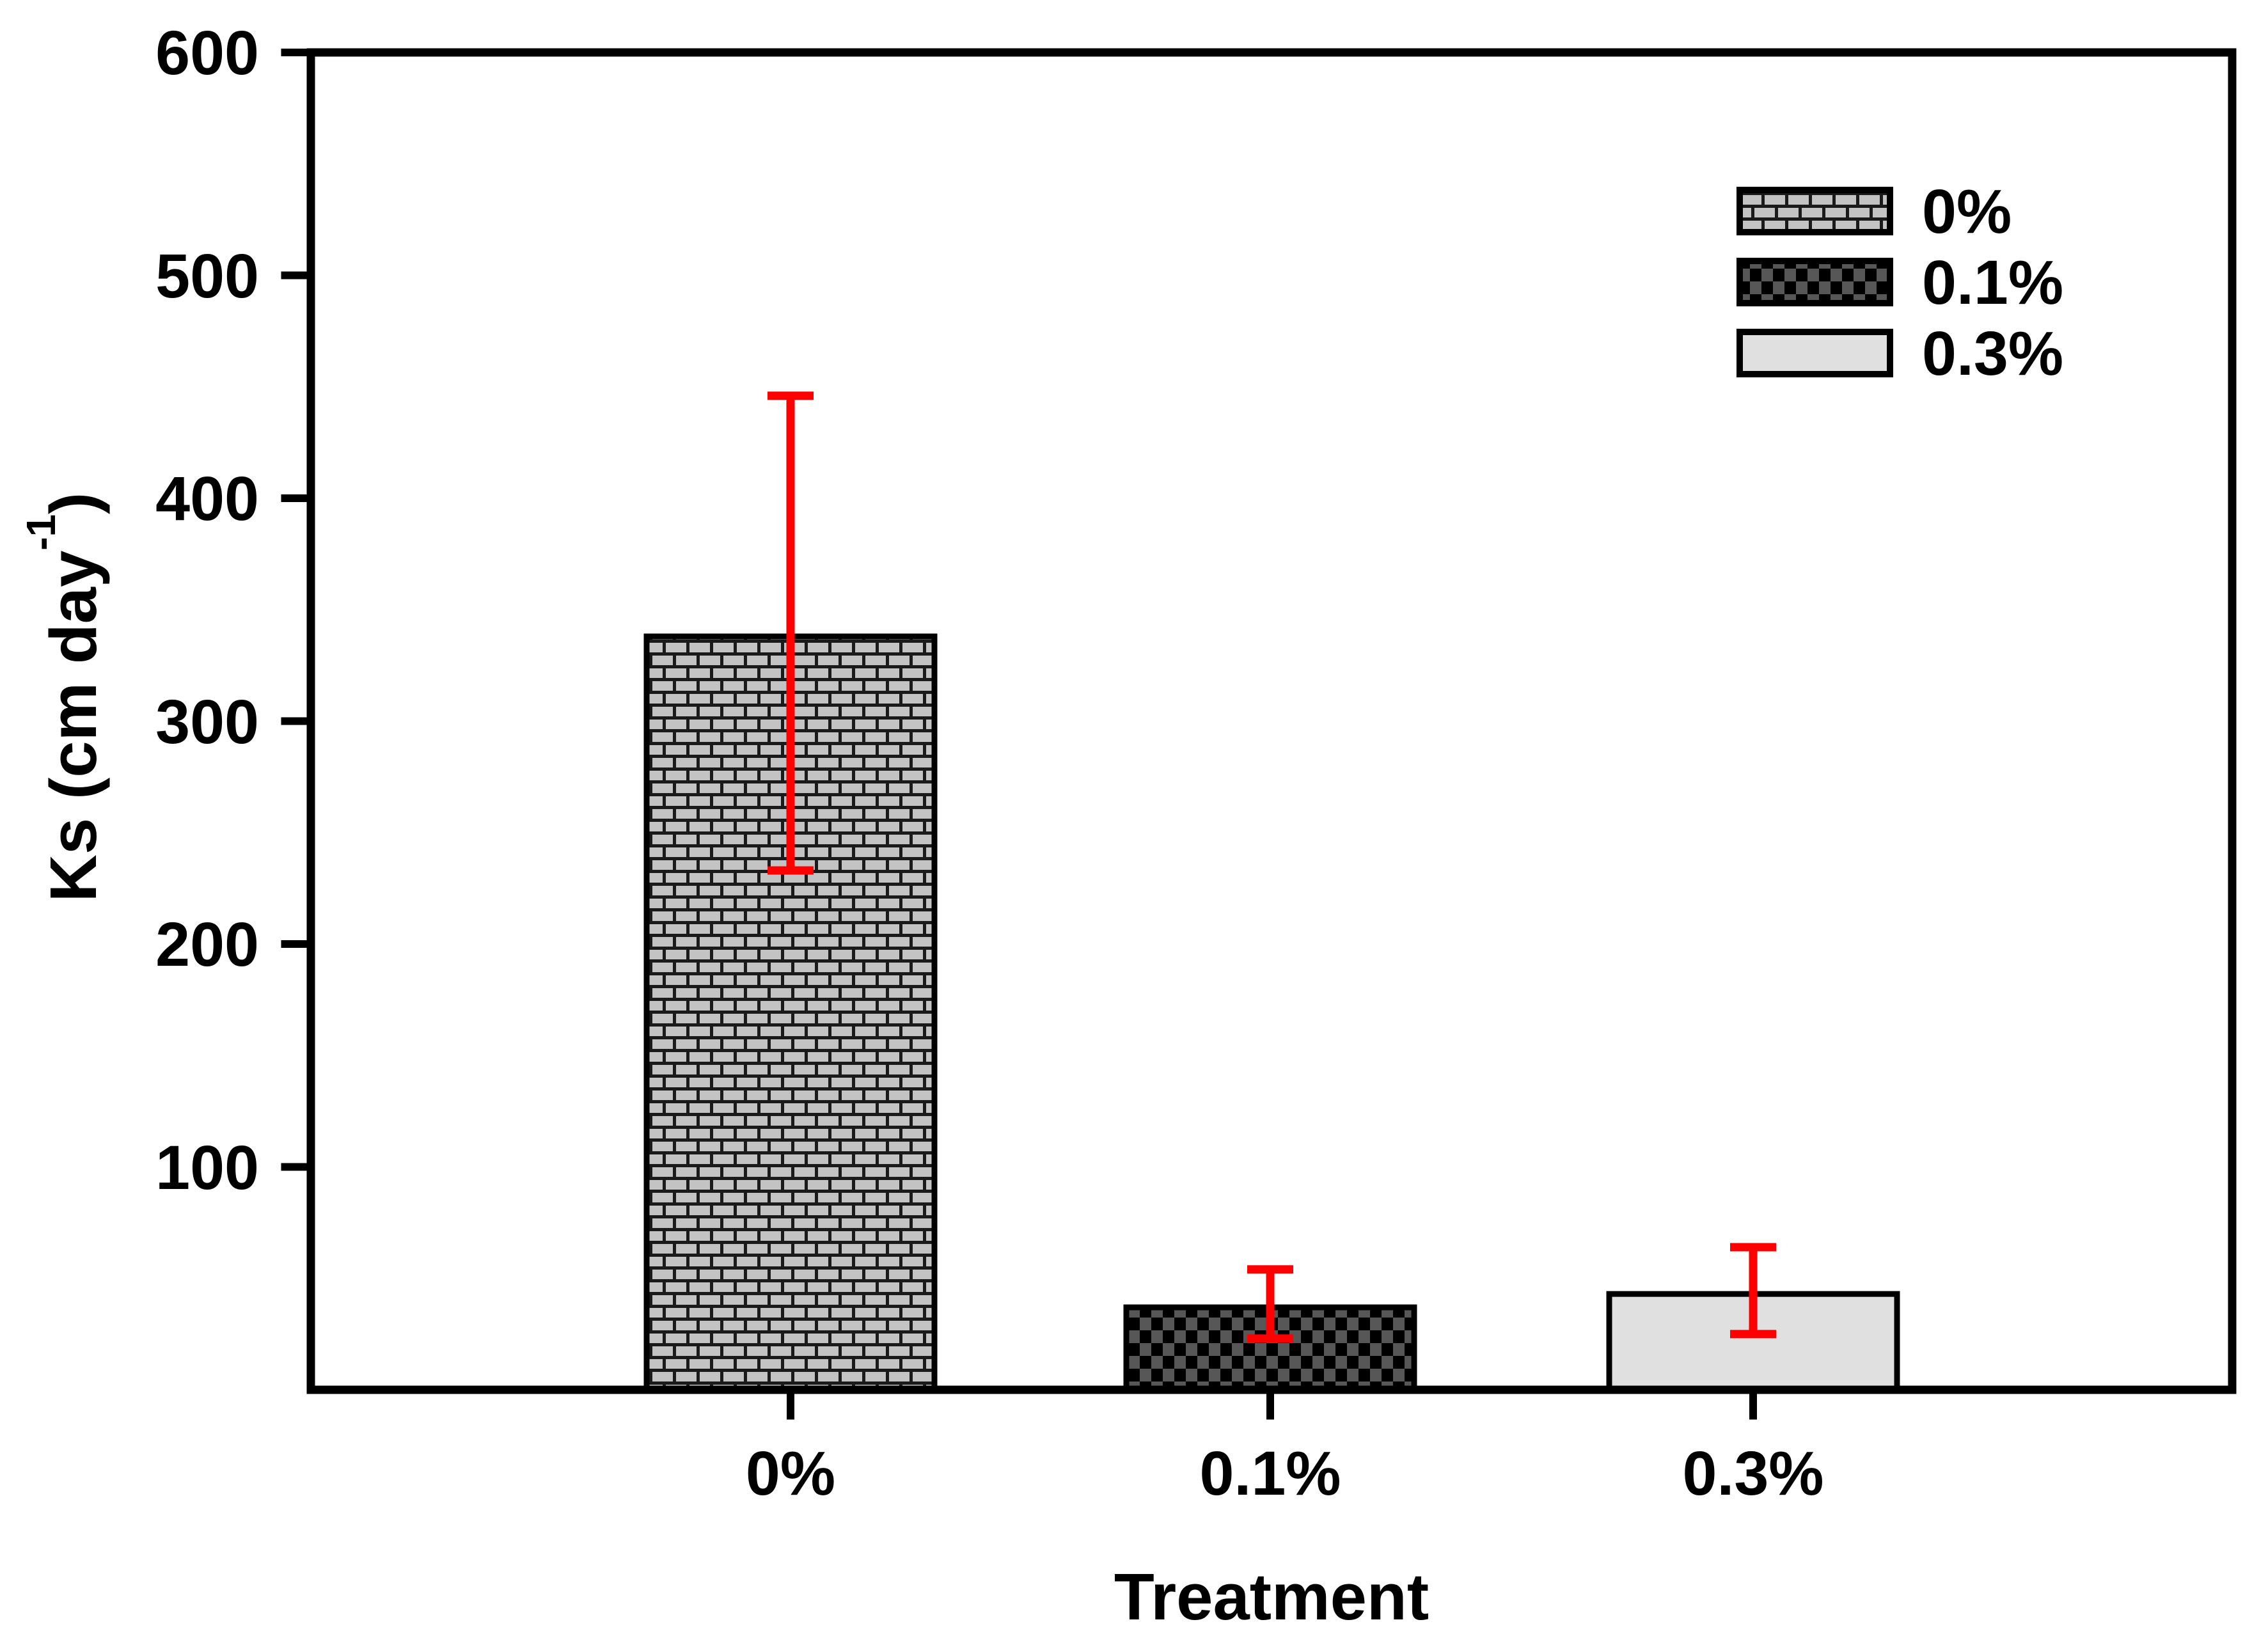  What do you see at coordinates (1270, 1473) in the screenshot?
I see `x-tick-label-0.1%: 0.1%` at bounding box center [1270, 1473].